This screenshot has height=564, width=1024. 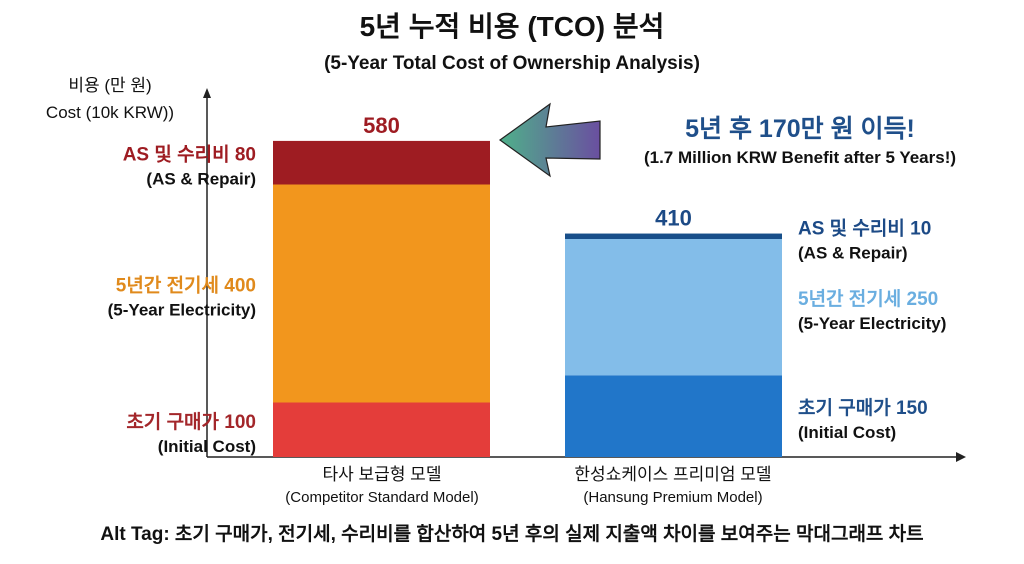 What do you see at coordinates (800, 129) in the screenshot?
I see `benefit-annotation: 5년 후 170만 원 이득!` at bounding box center [800, 129].